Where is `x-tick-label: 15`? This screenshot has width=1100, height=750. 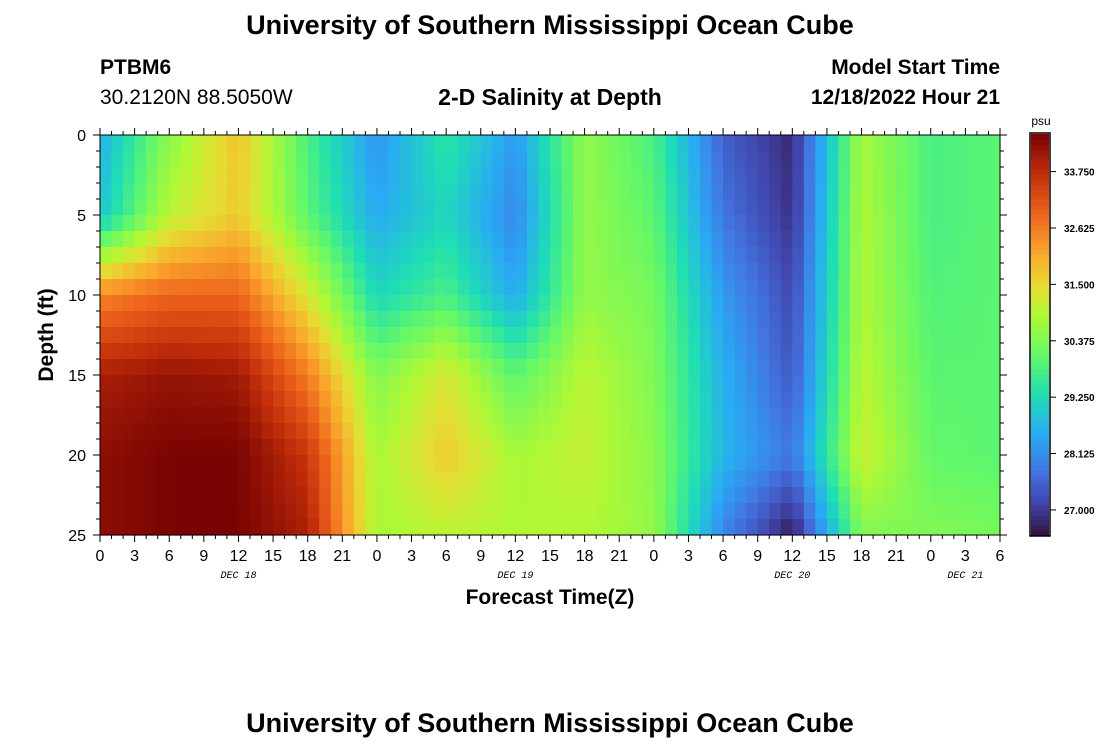 x-tick-label: 15 is located at coordinates (827, 556).